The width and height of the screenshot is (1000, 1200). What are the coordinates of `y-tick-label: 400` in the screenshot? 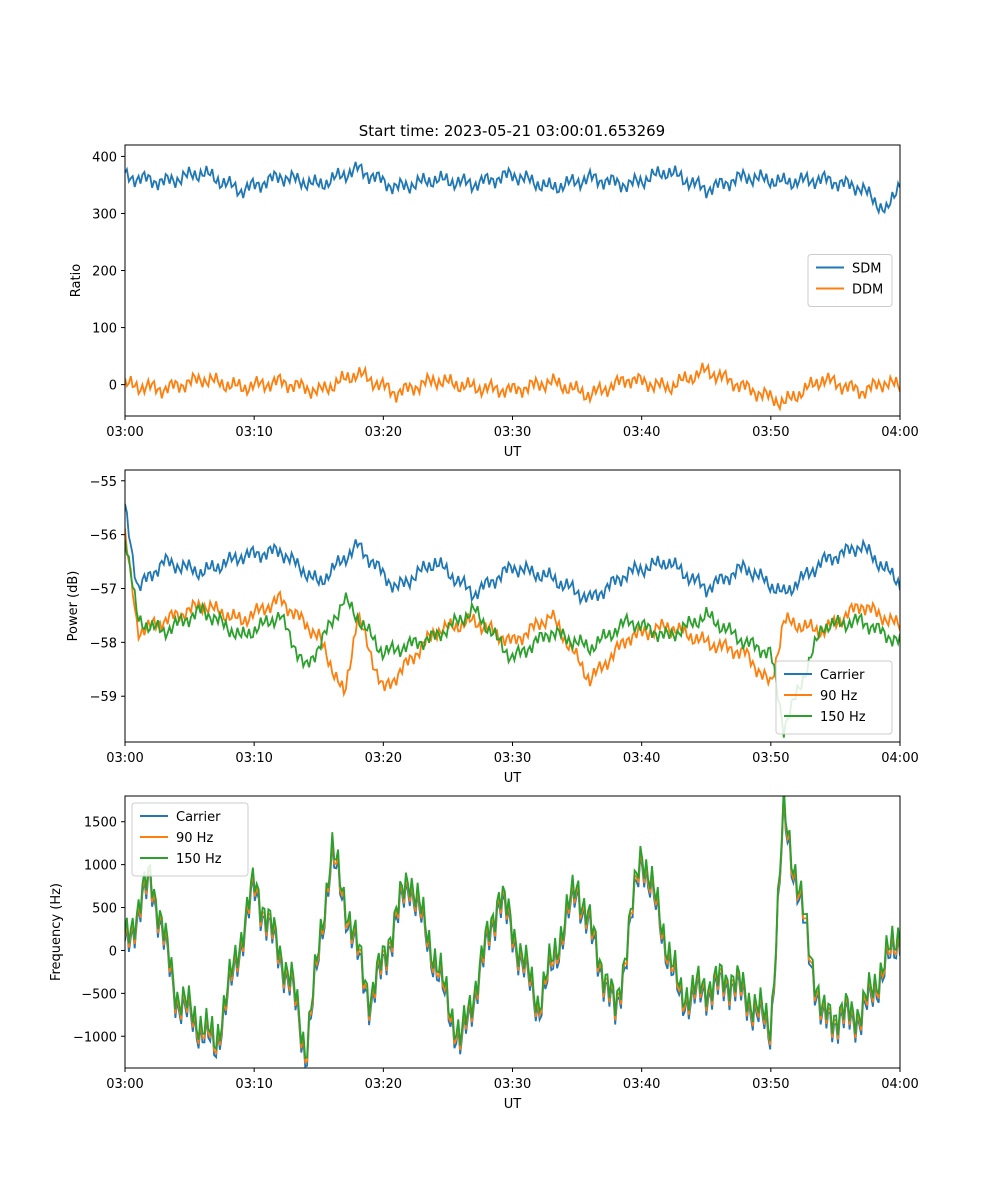 It's located at (104, 157).